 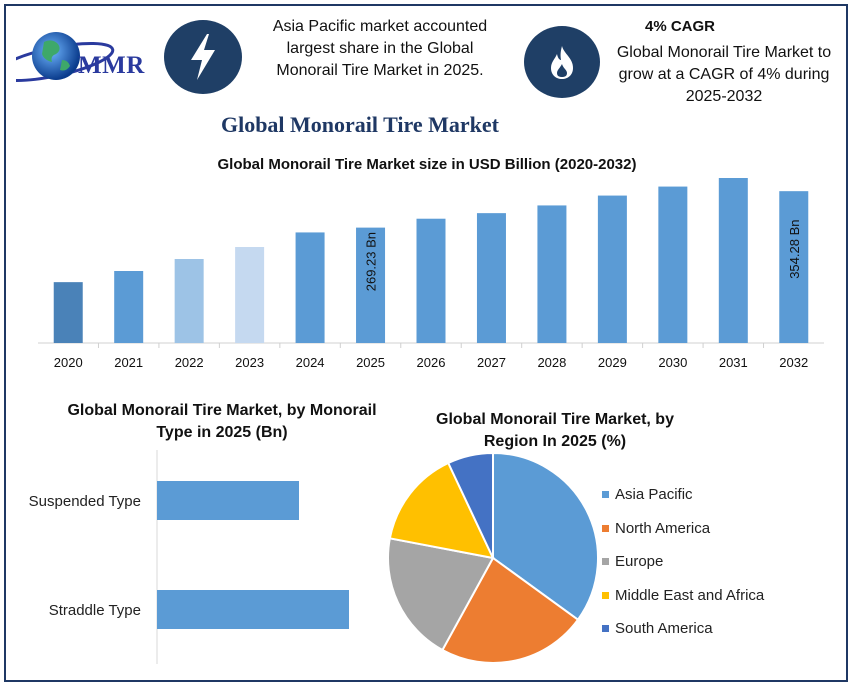 I want to click on legend-label: South America, so click(x=664, y=629).